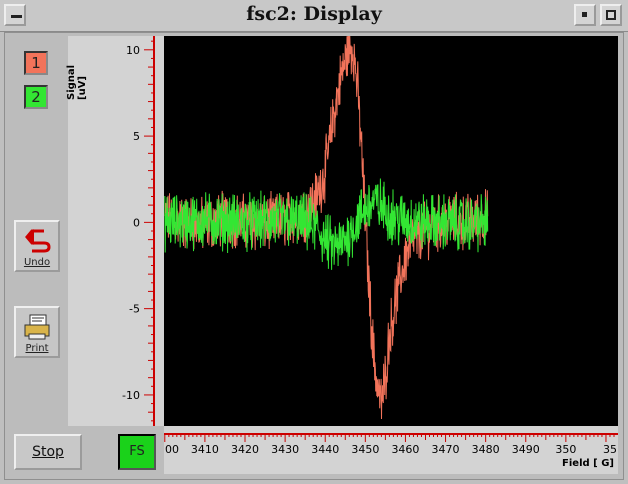 Image resolution: width=628 pixels, height=484 pixels. I want to click on curve-1-toggle: 1, so click(36, 63).